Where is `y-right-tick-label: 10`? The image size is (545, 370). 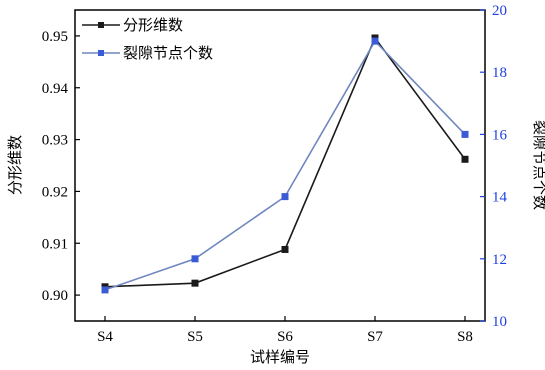 y-right-tick-label: 10 is located at coordinates (499, 322).